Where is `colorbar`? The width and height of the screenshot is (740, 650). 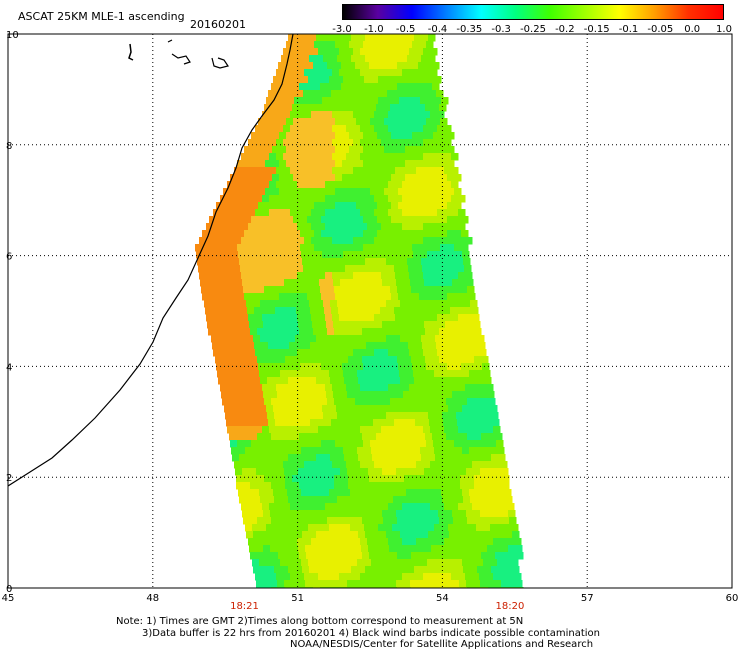
colorbar is located at coordinates (533, 12).